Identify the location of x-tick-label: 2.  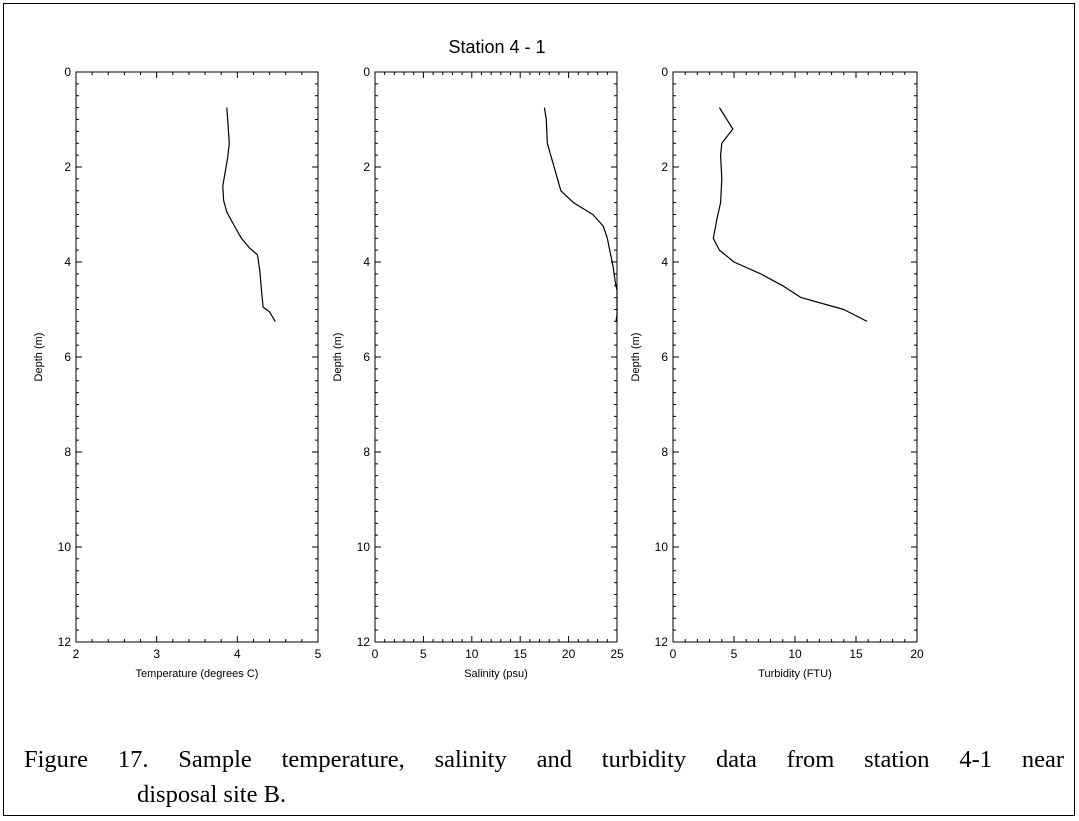
(76, 654).